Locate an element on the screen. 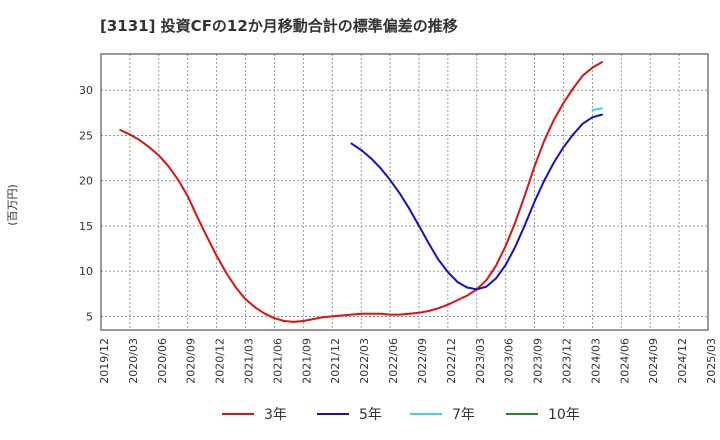 The width and height of the screenshot is (720, 440). x-tick-label: 2020/06 is located at coordinates (162, 361).